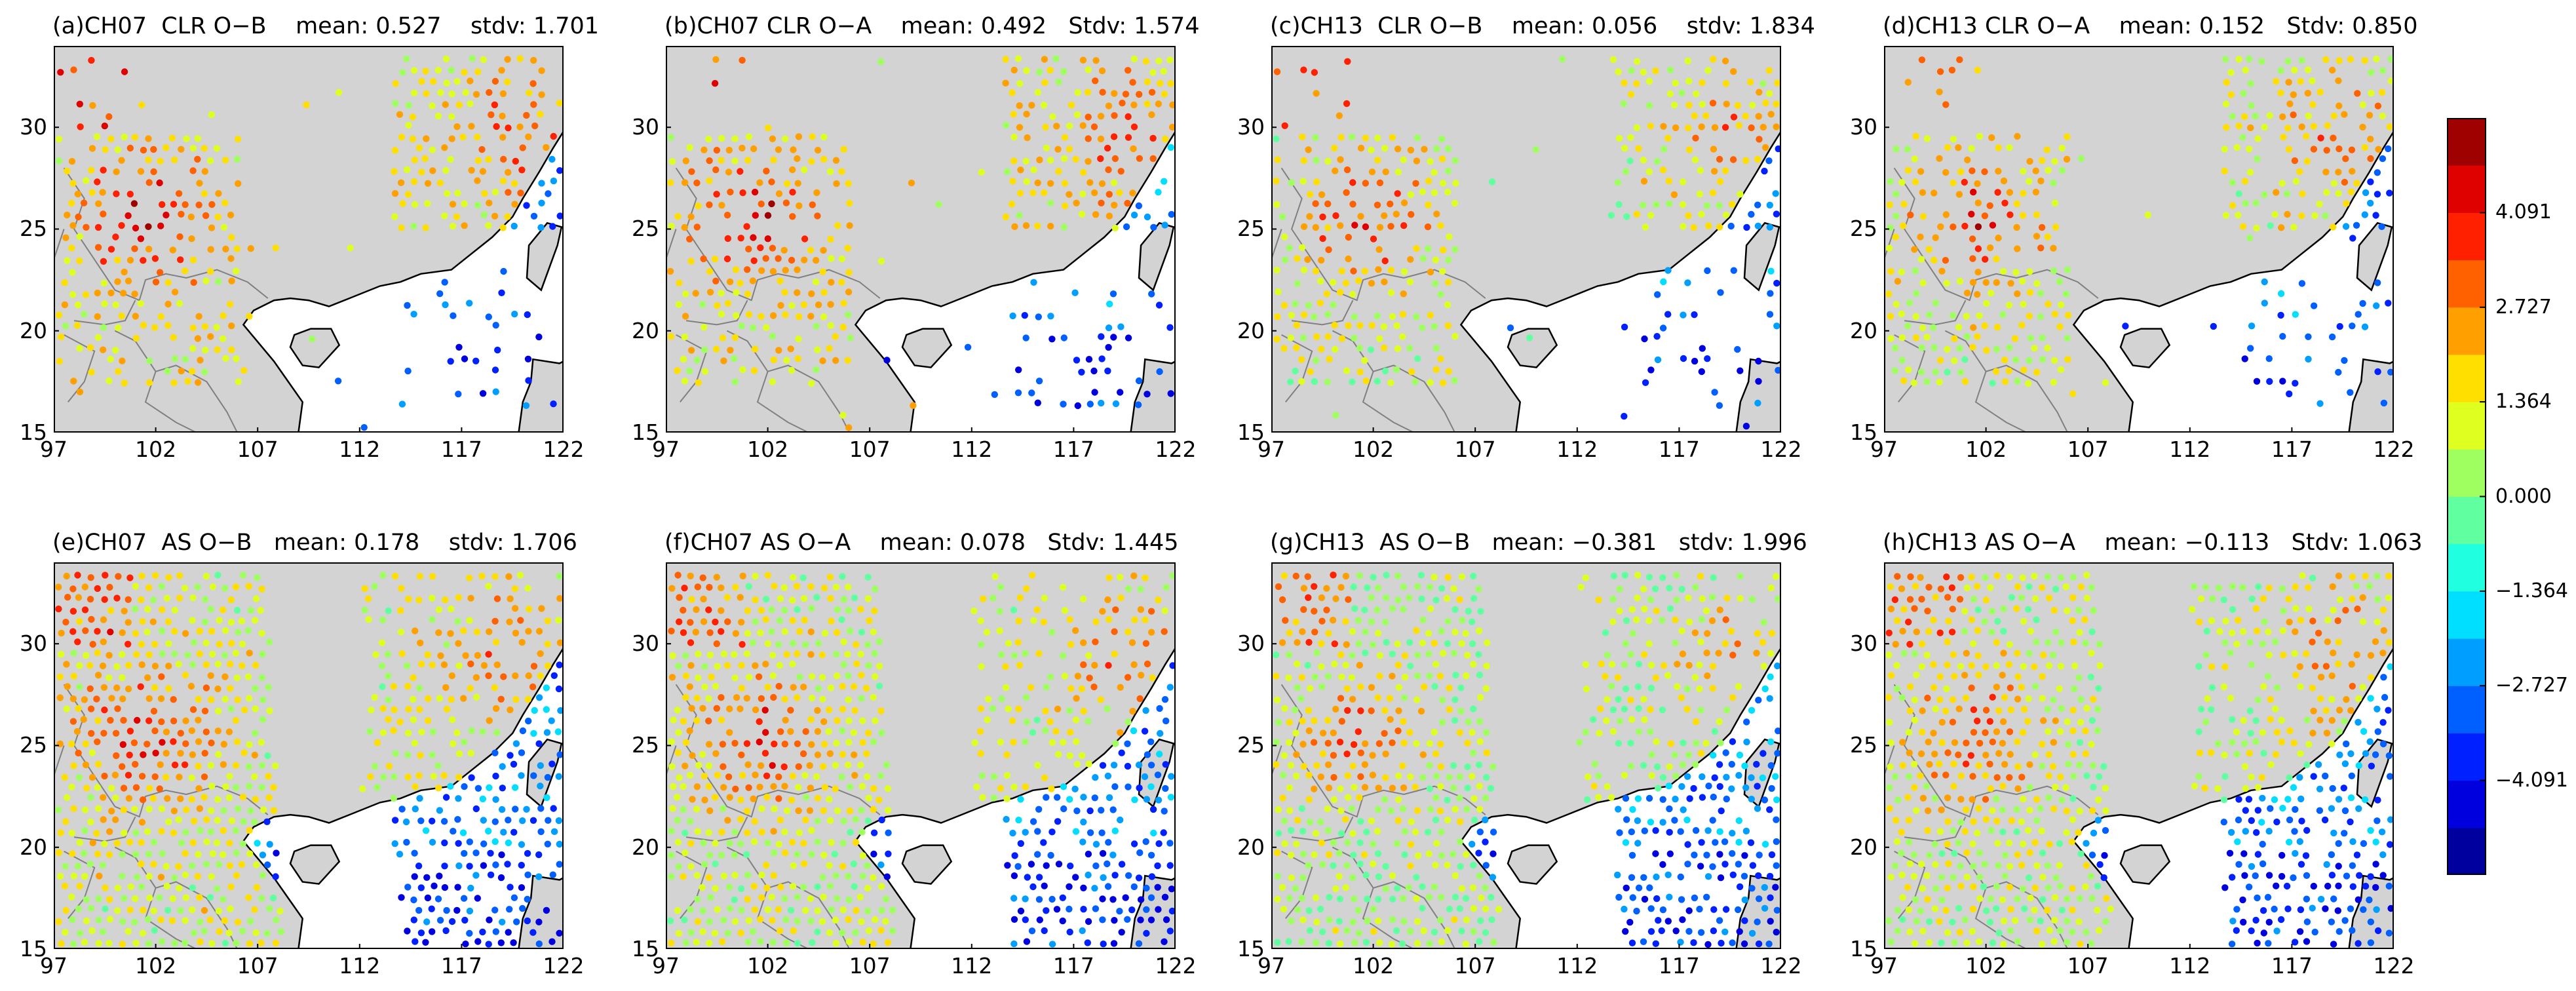 The image size is (2576, 991). I want to click on x-tick-label: 97, so click(666, 450).